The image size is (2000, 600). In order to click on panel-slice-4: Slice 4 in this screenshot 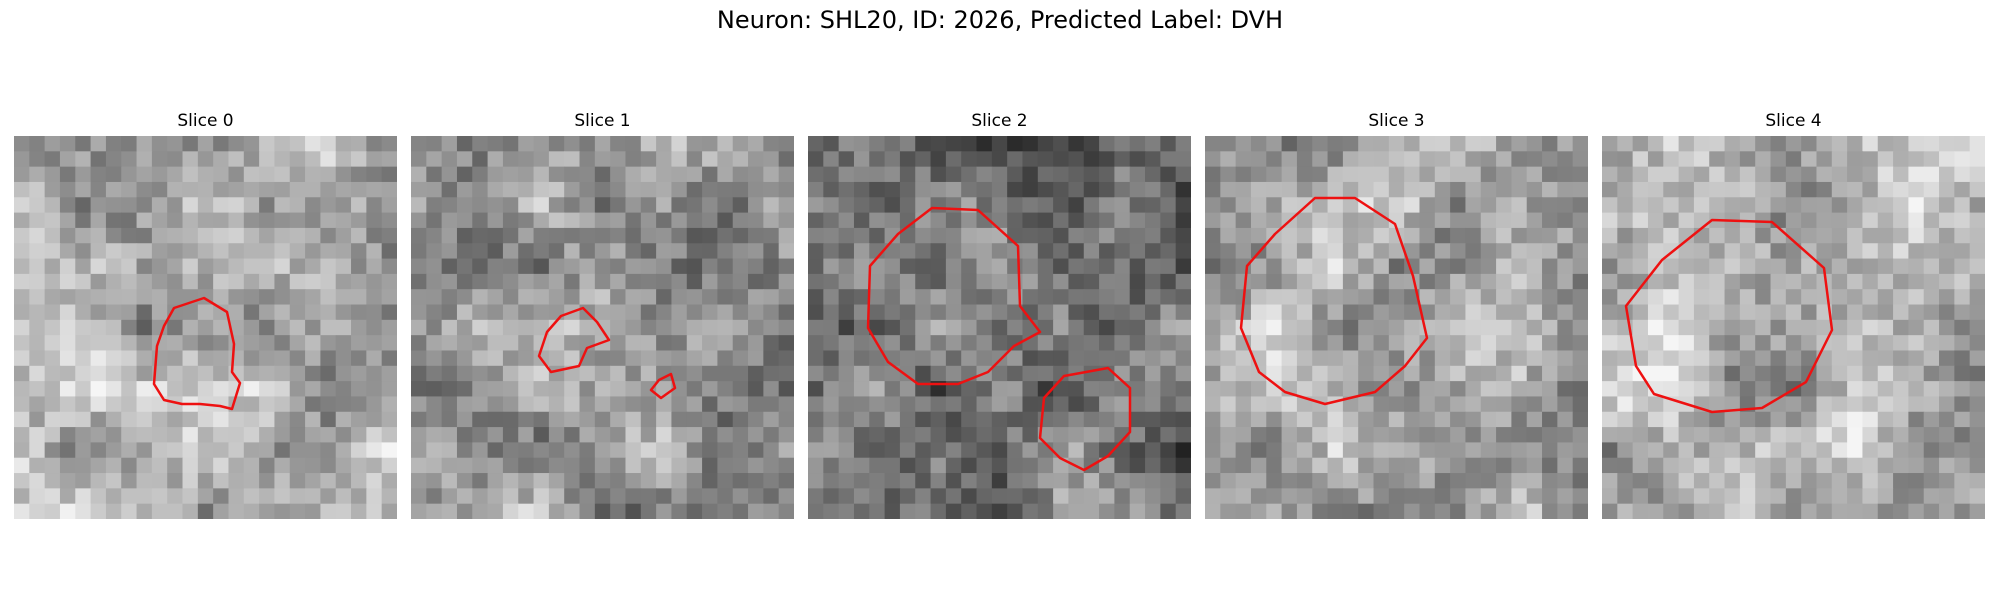, I will do `click(1793, 313)`.